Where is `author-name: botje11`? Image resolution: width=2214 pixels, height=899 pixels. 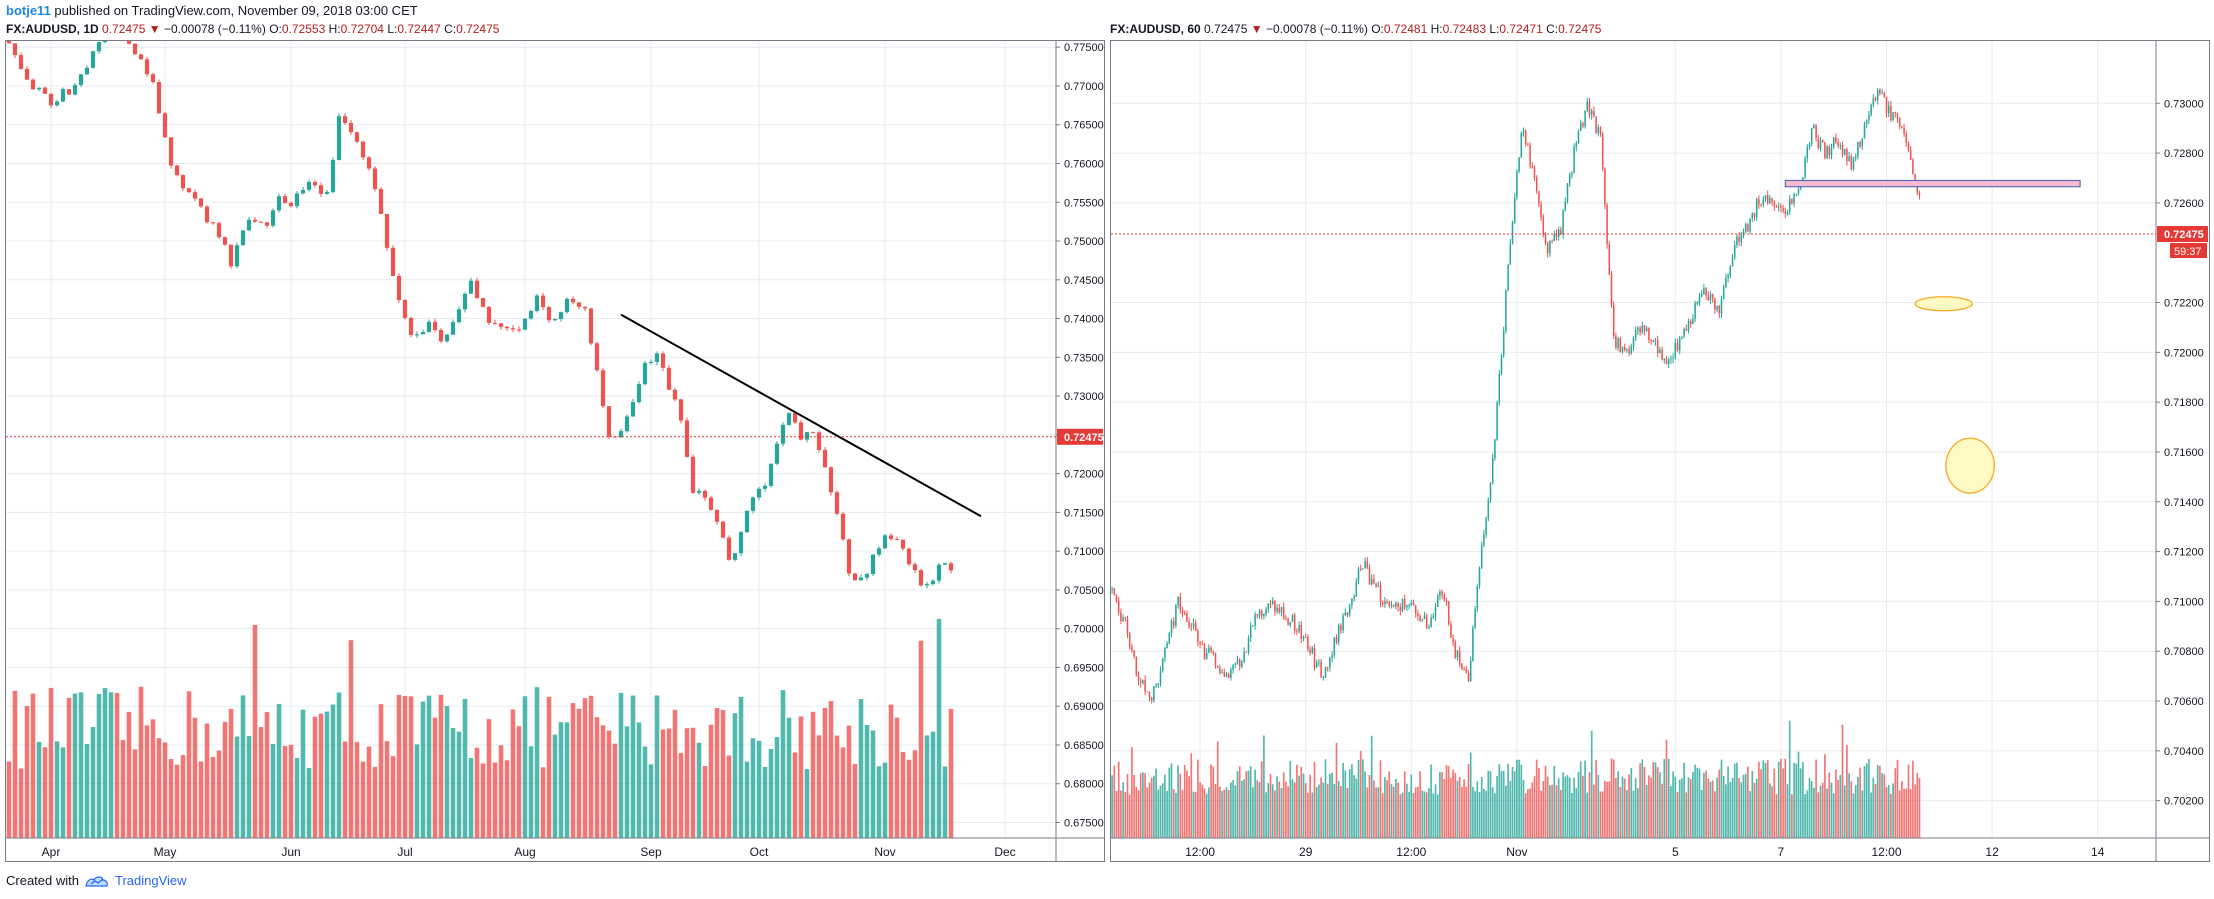 author-name: botje11 is located at coordinates (28, 10).